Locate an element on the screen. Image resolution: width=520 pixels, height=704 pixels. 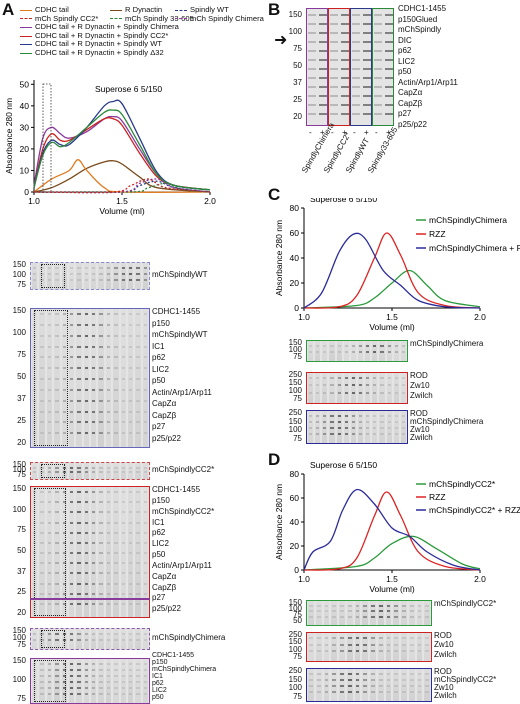
protein-label: p150 is located at coordinates (160, 662).